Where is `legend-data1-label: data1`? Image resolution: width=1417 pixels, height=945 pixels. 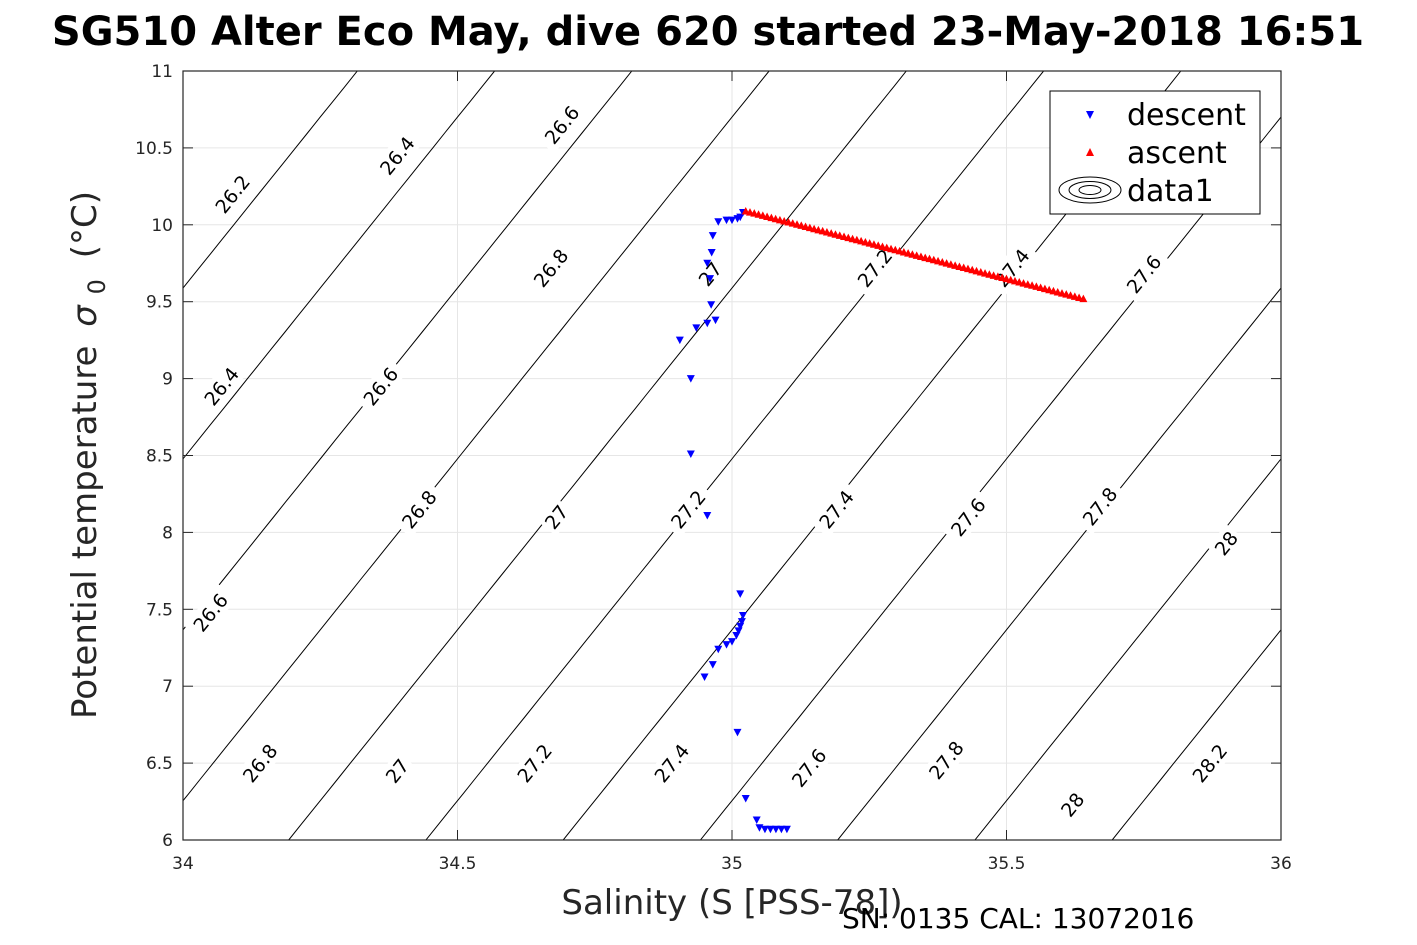
legend-data1-label: data1 is located at coordinates (1170, 191).